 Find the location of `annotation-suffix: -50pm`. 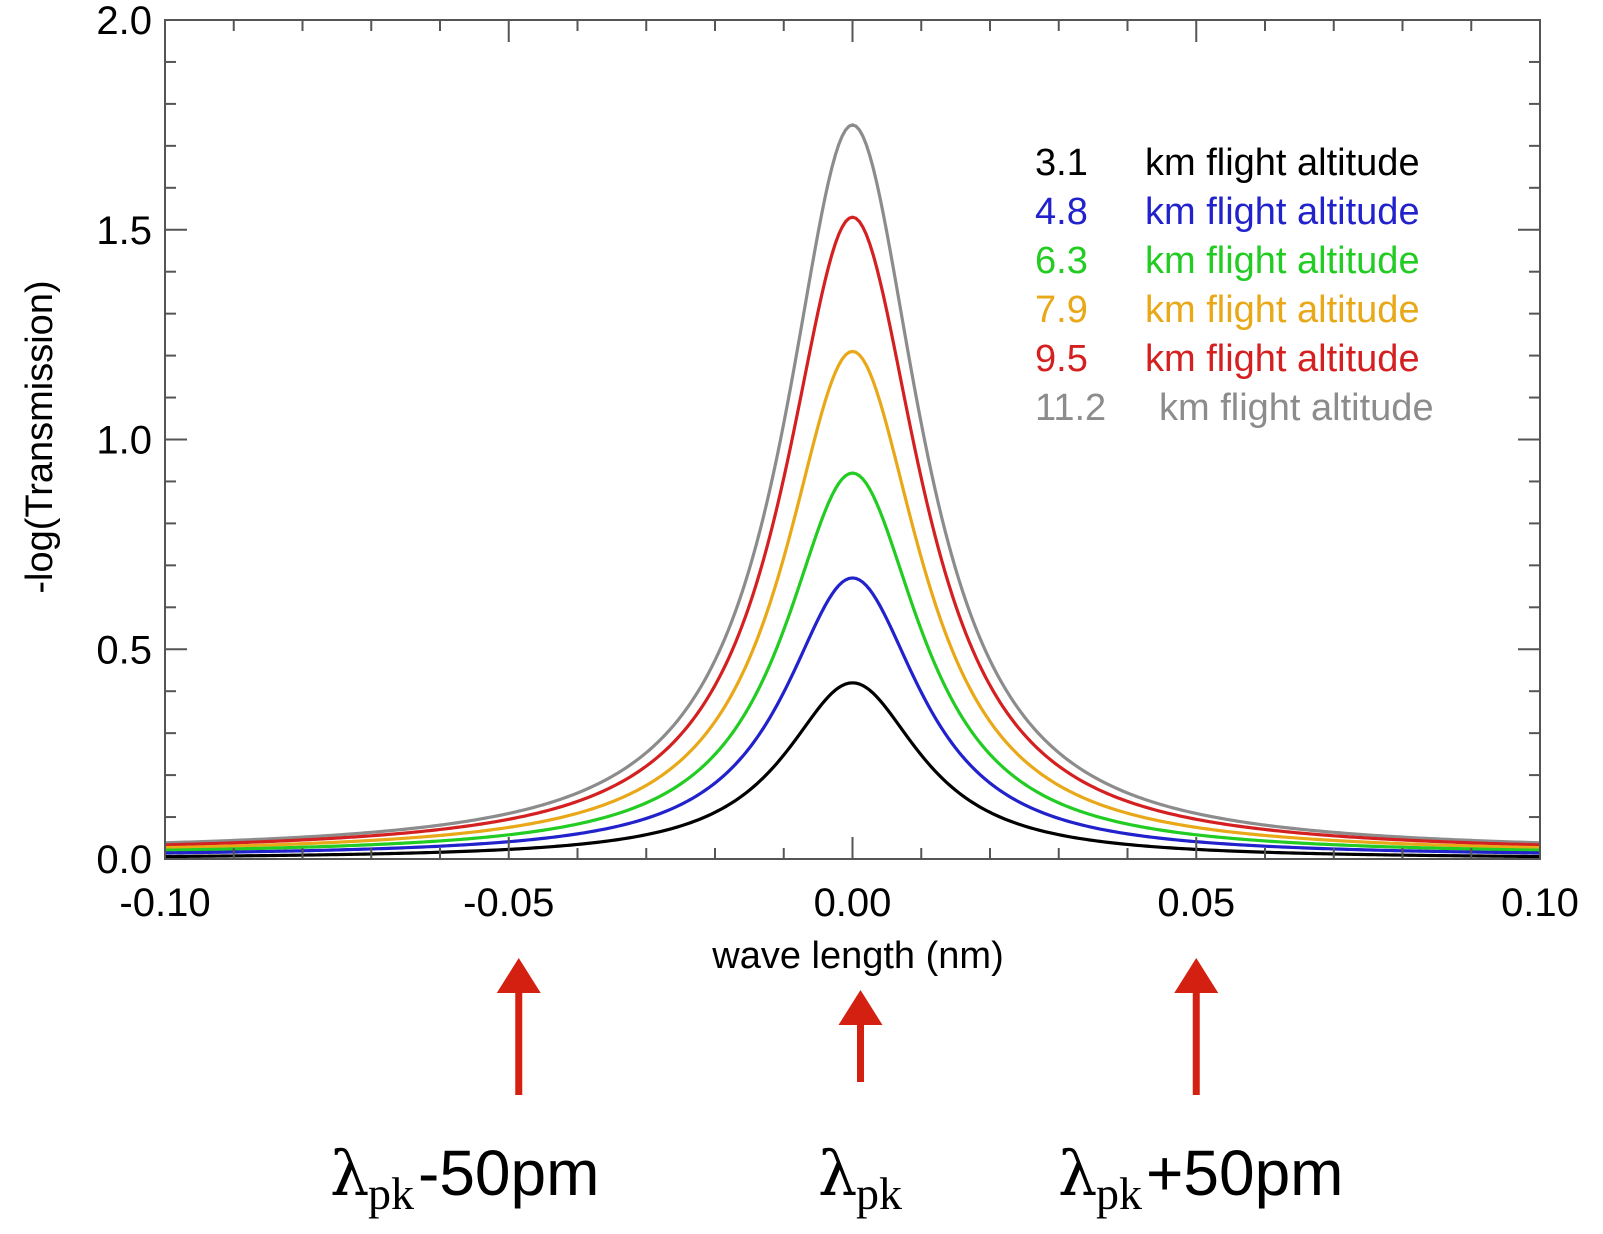

annotation-suffix: -50pm is located at coordinates (508, 1173).